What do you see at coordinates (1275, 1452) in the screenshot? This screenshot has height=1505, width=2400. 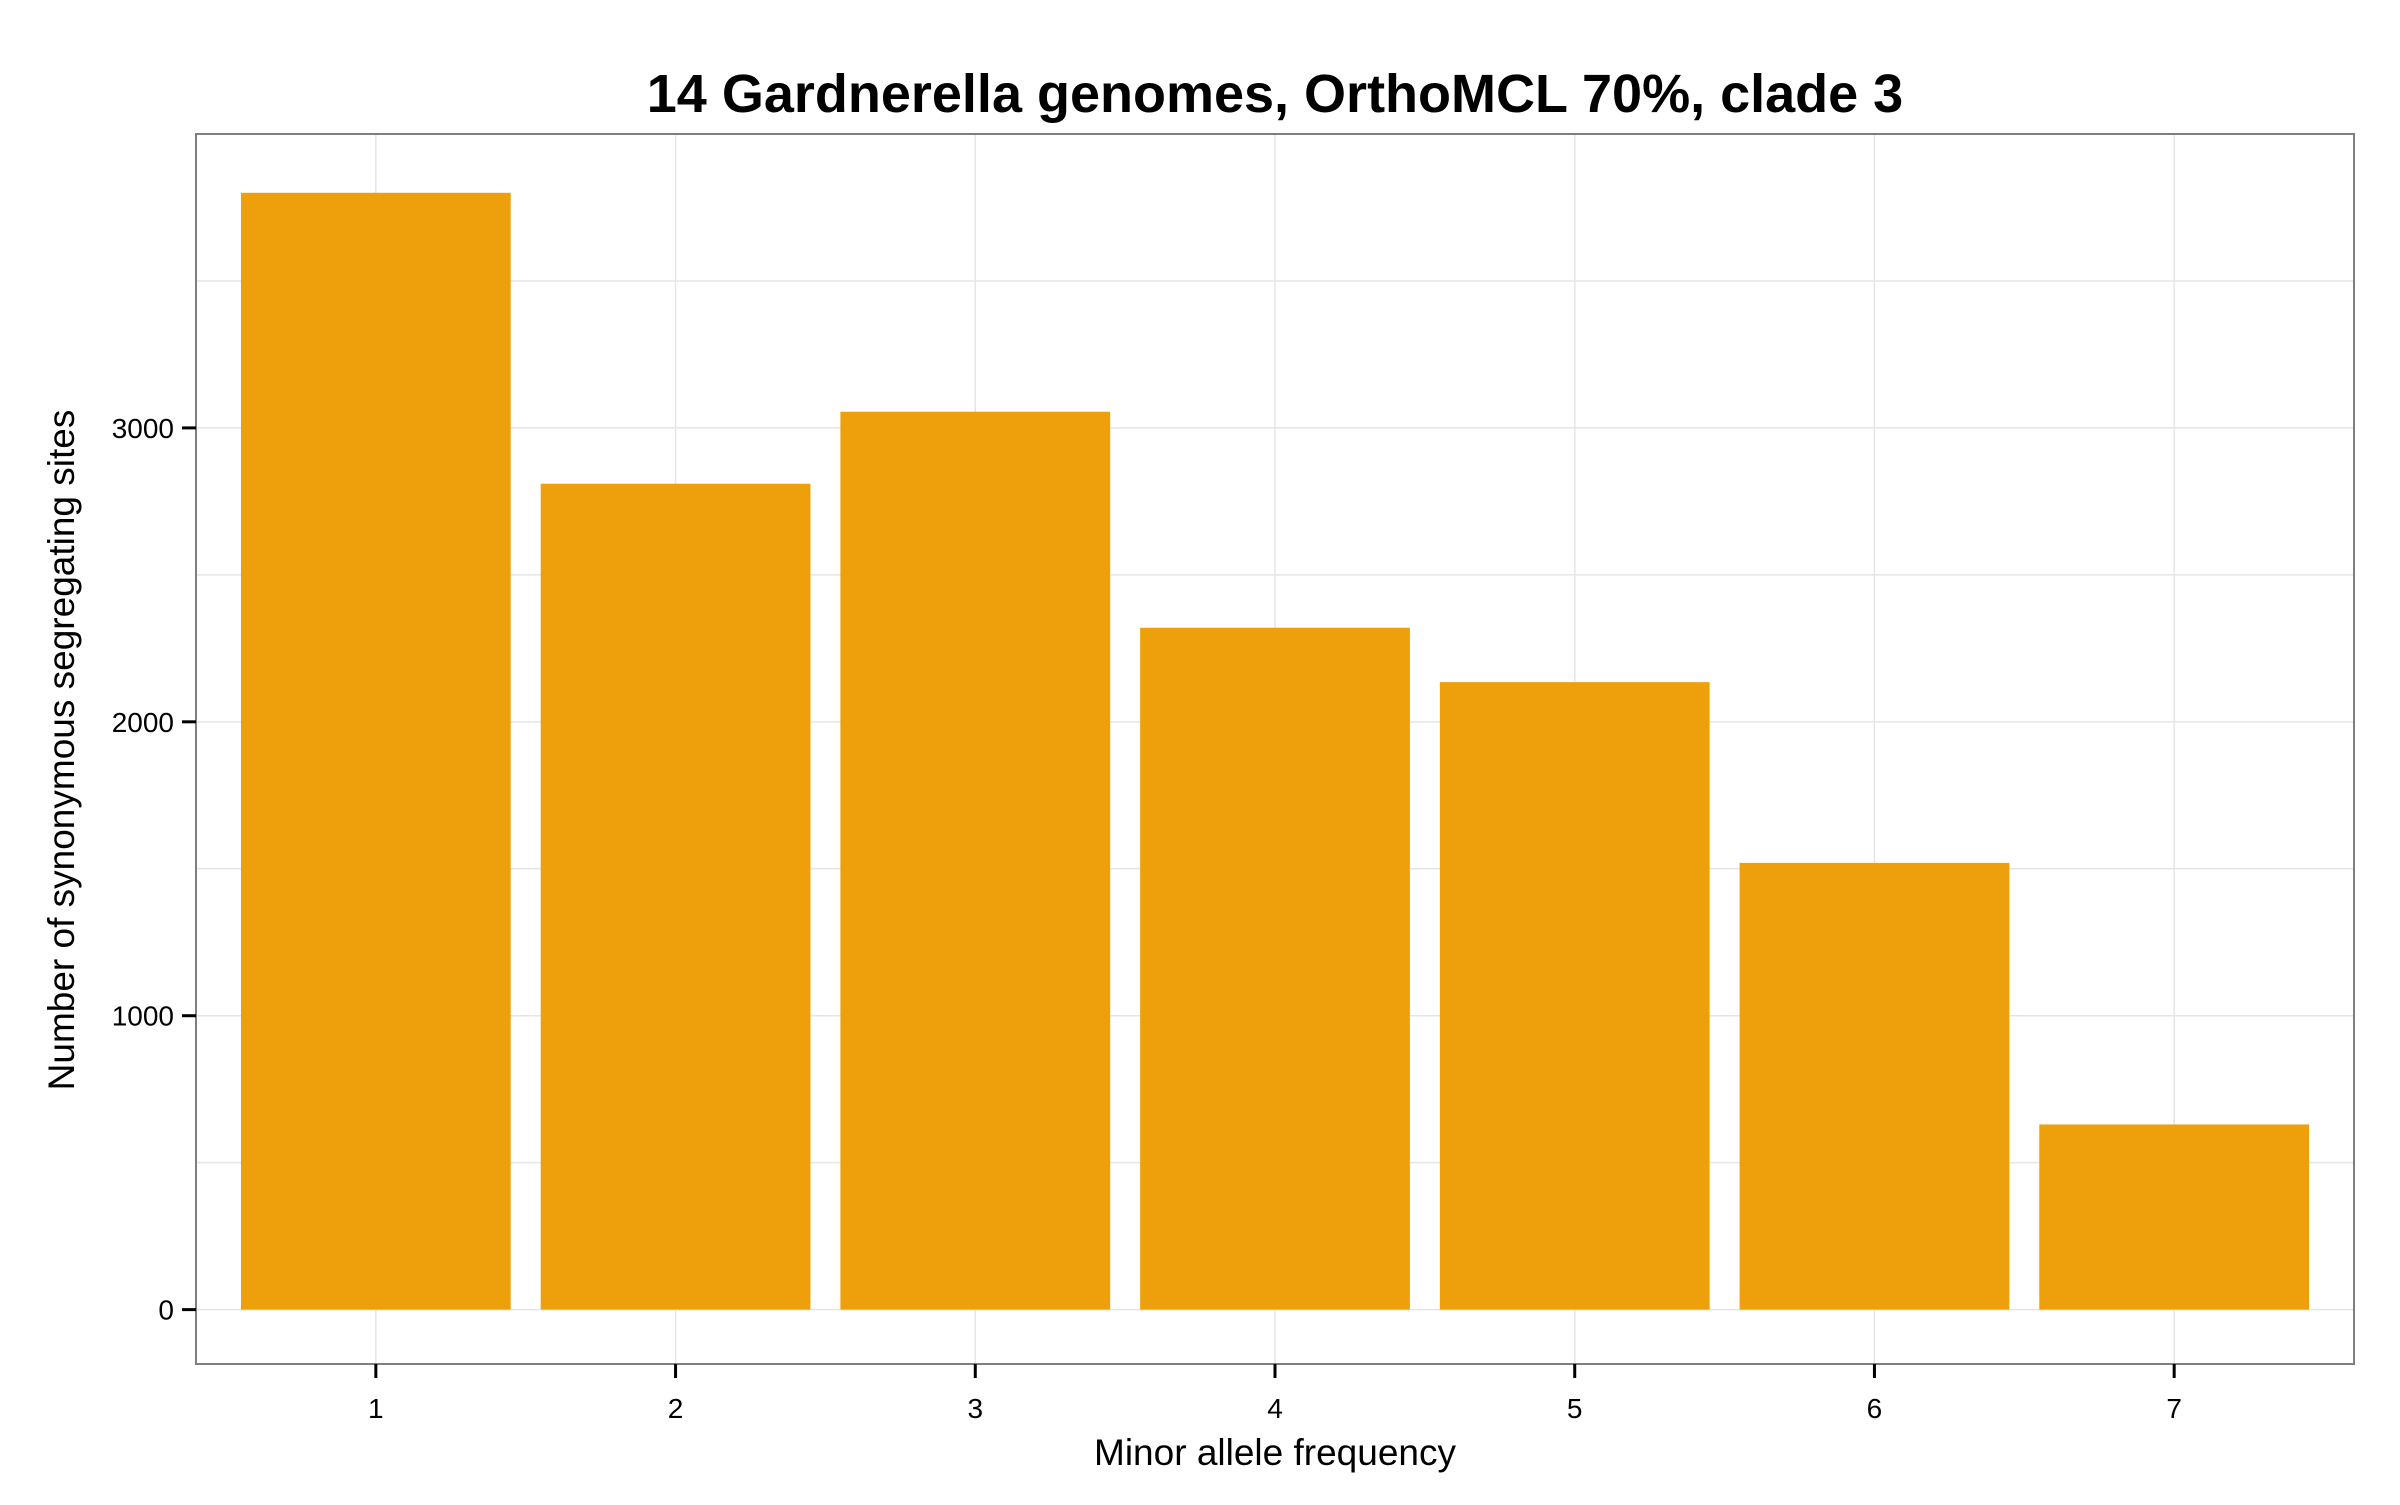 I see `x-axis-title: Minor allele frequency` at bounding box center [1275, 1452].